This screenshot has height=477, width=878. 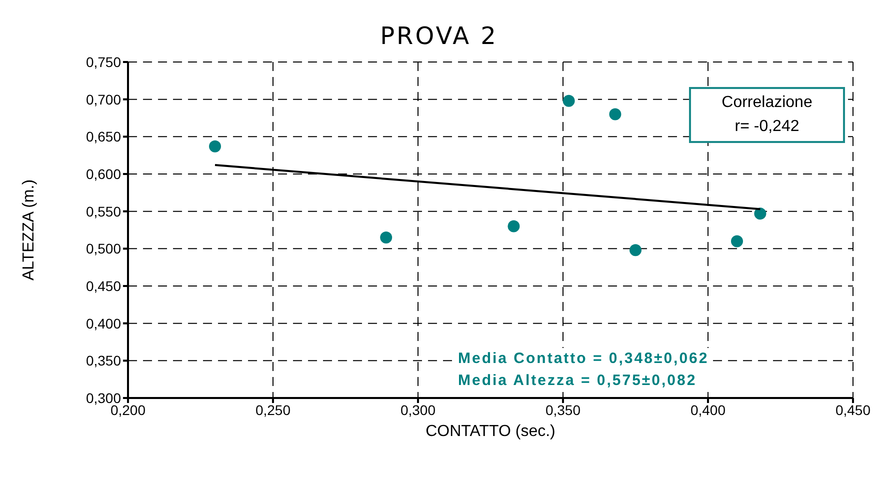 I want to click on y-tick-label: 0,750, so click(x=104, y=62).